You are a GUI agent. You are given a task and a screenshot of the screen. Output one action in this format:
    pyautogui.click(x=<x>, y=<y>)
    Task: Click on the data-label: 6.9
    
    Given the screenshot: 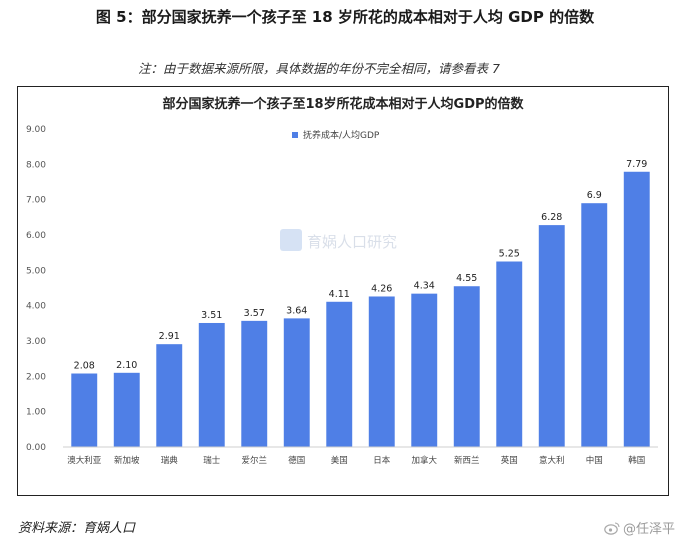 What is the action you would take?
    pyautogui.click(x=594, y=195)
    